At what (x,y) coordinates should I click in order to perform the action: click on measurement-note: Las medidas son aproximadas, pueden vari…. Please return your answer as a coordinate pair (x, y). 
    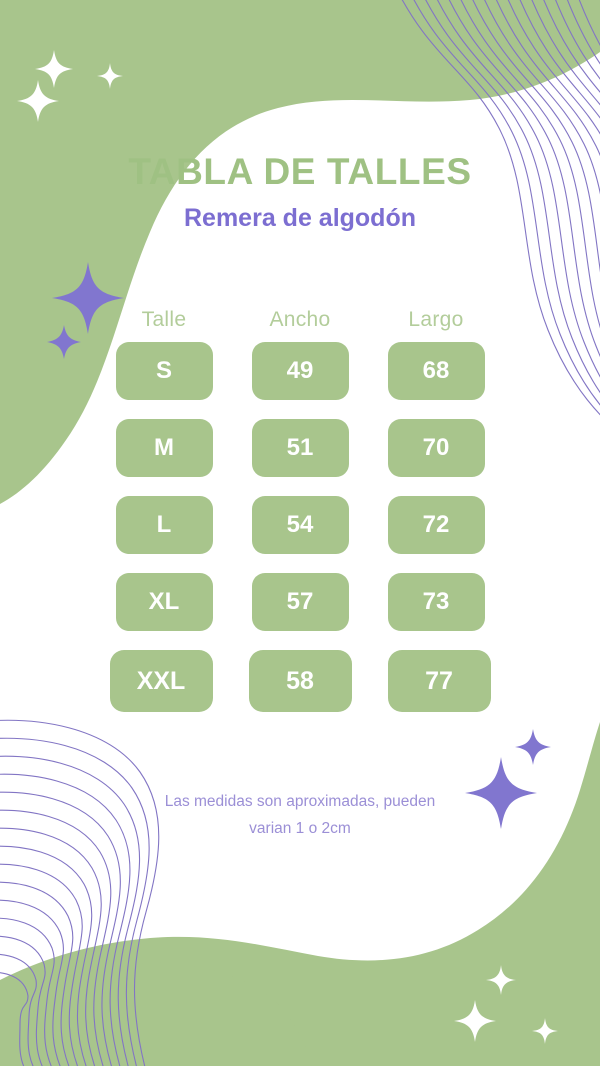
    Looking at the image, I should click on (300, 815).